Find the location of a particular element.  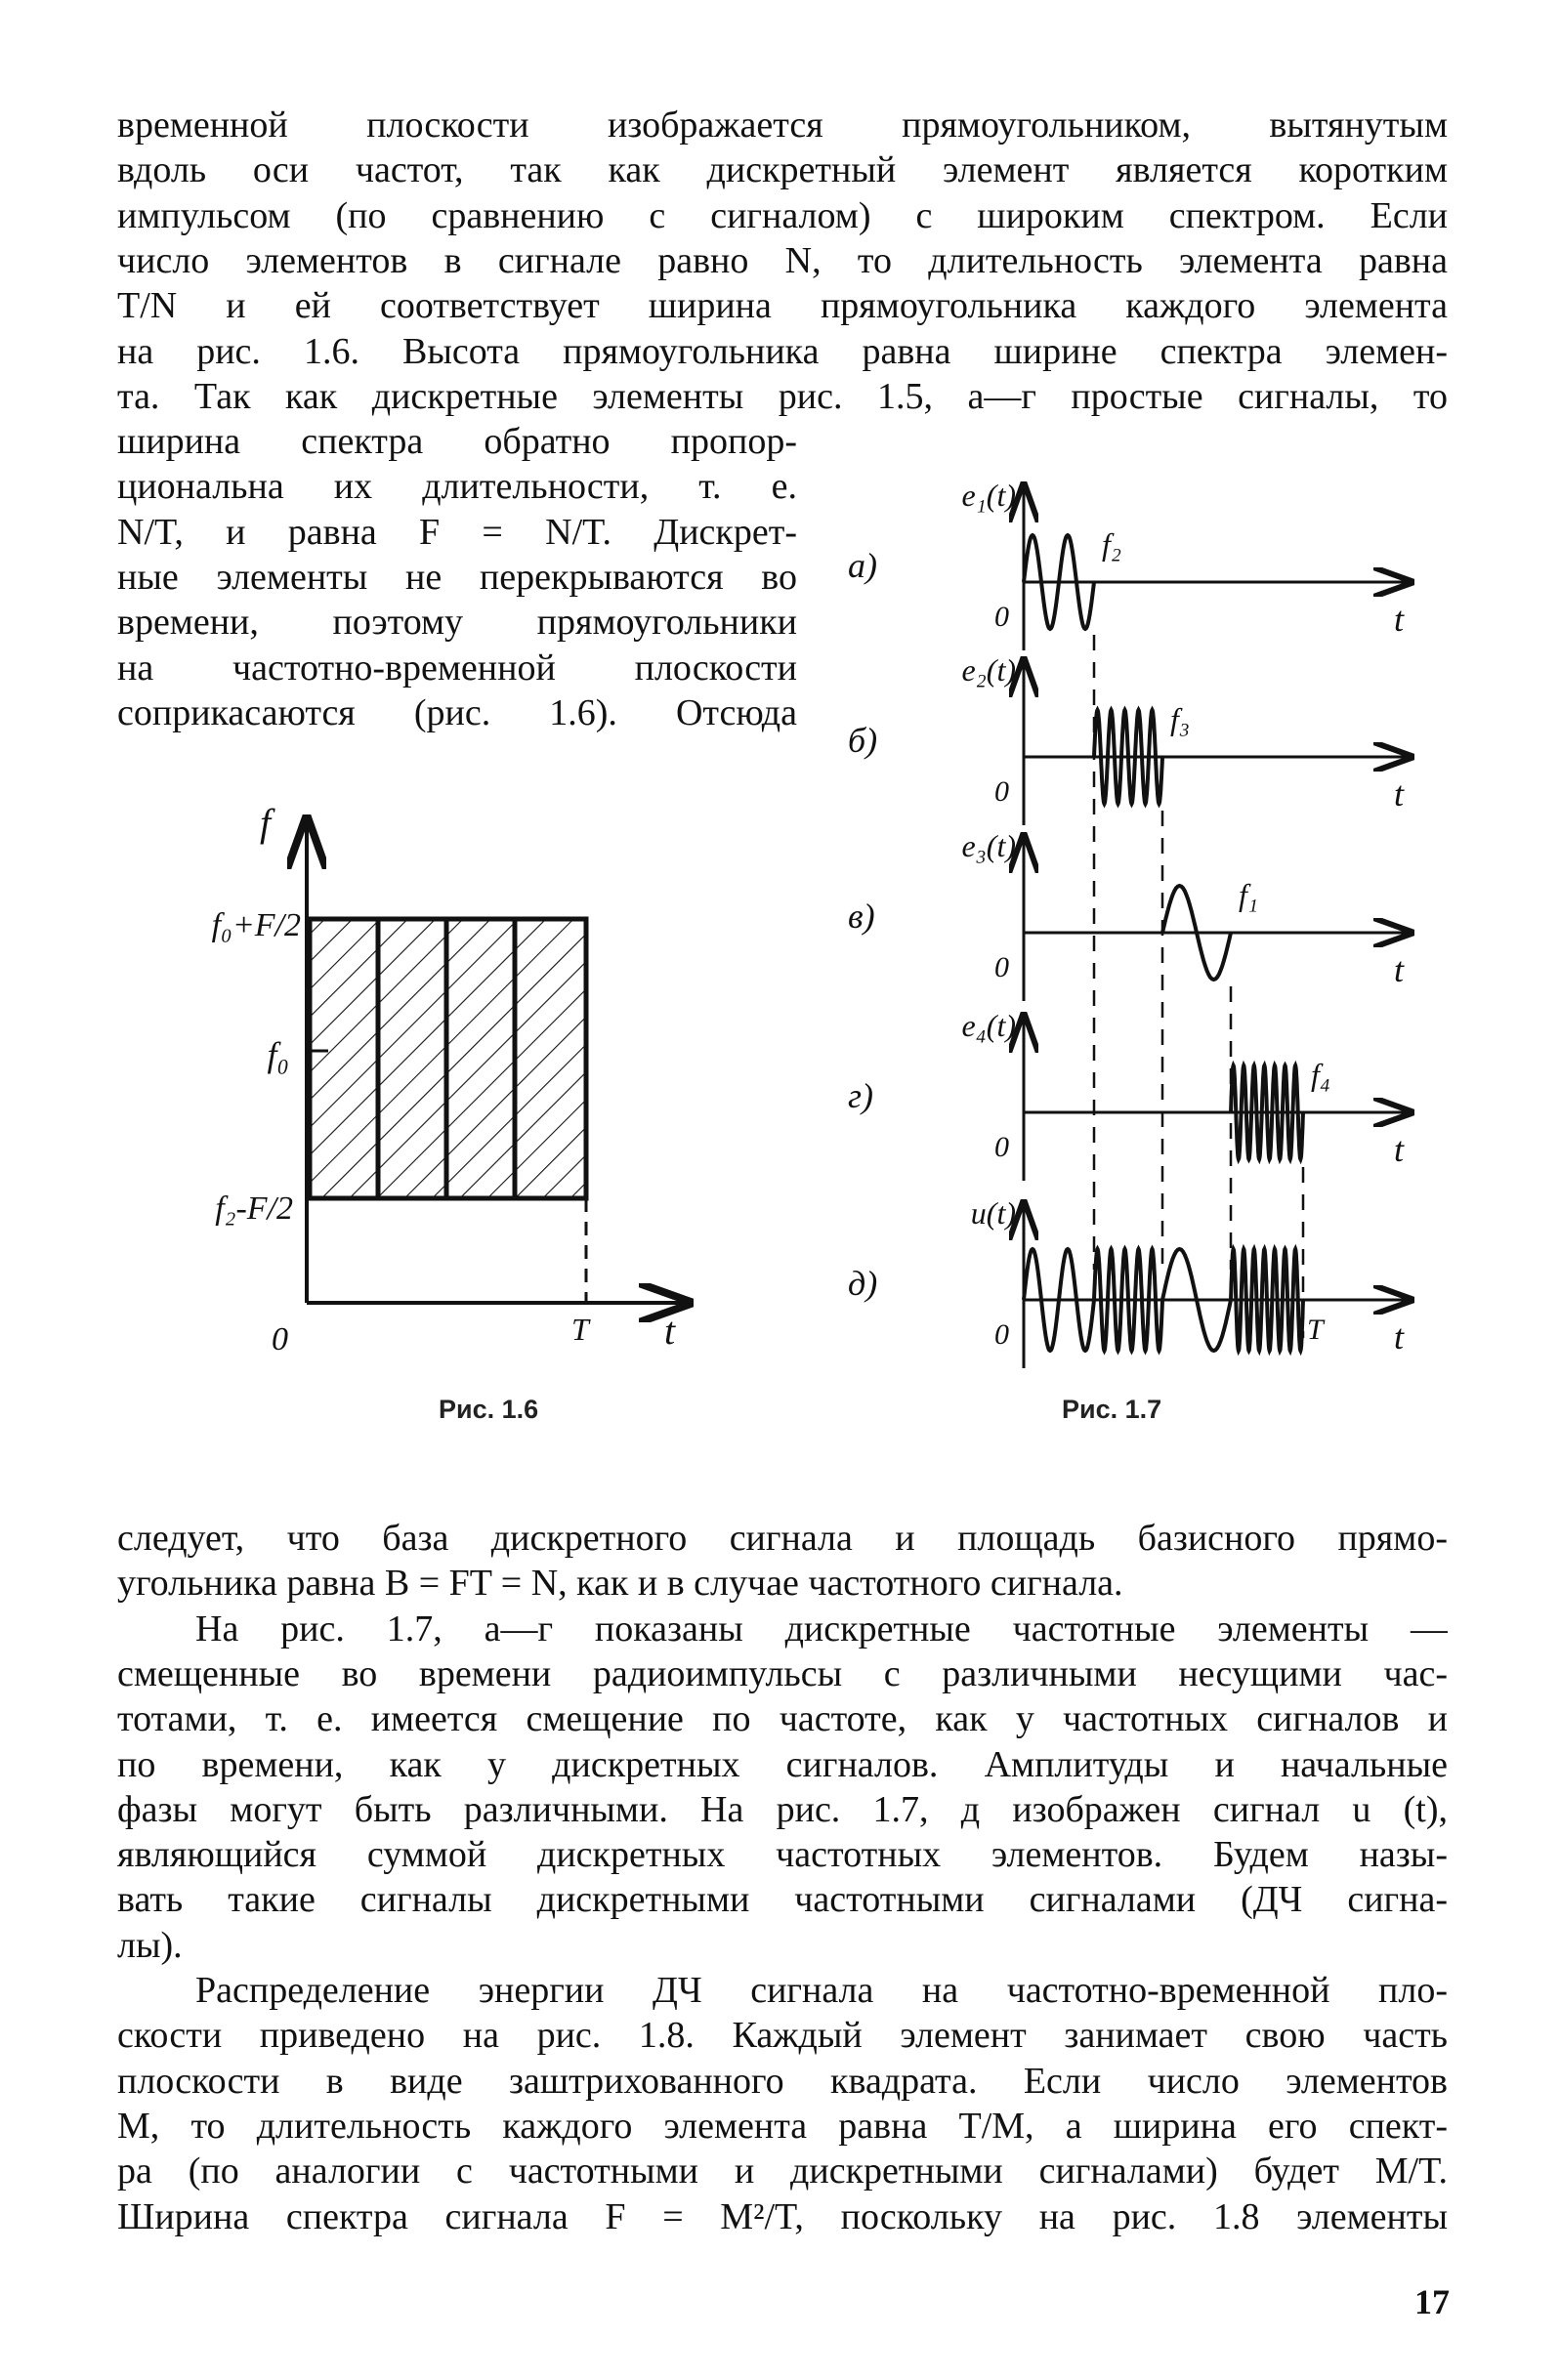

text-line: N/T, и равна F = N/T. Дискрет- is located at coordinates (457, 532).